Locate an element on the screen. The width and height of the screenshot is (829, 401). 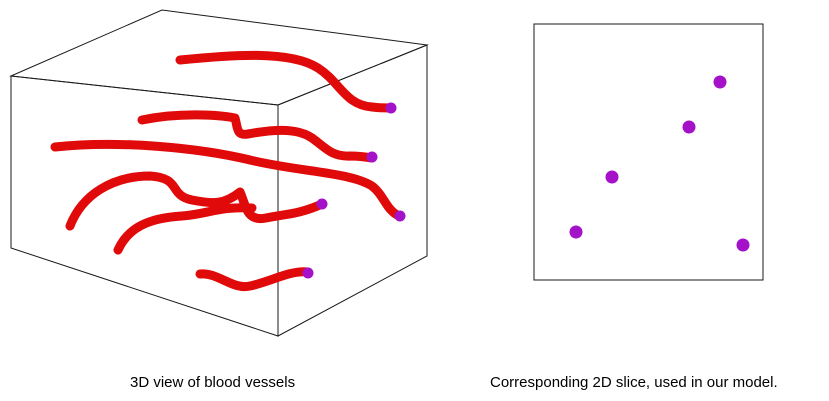
vessel-end-markers is located at coordinates (354, 190).